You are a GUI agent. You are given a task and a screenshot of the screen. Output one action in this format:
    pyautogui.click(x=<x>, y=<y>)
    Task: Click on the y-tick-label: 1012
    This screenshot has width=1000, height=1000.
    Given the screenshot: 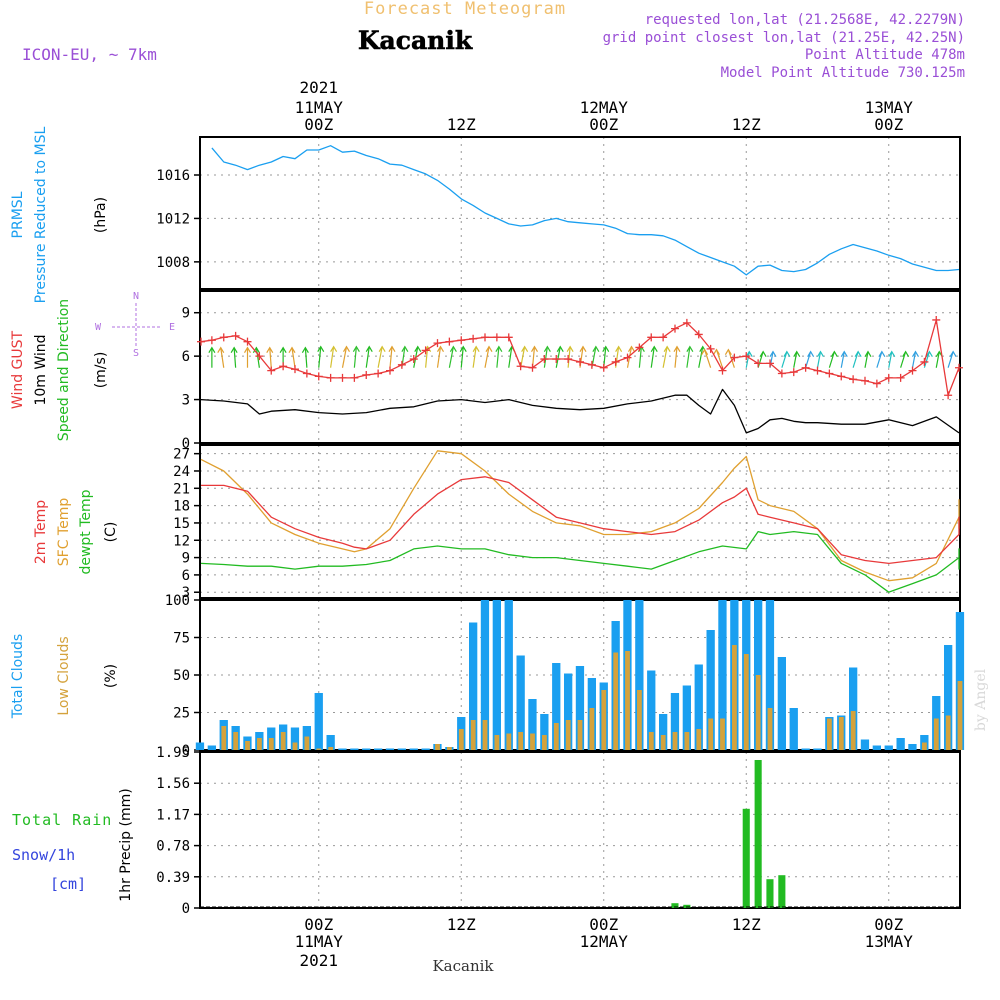 What is the action you would take?
    pyautogui.click(x=173, y=219)
    